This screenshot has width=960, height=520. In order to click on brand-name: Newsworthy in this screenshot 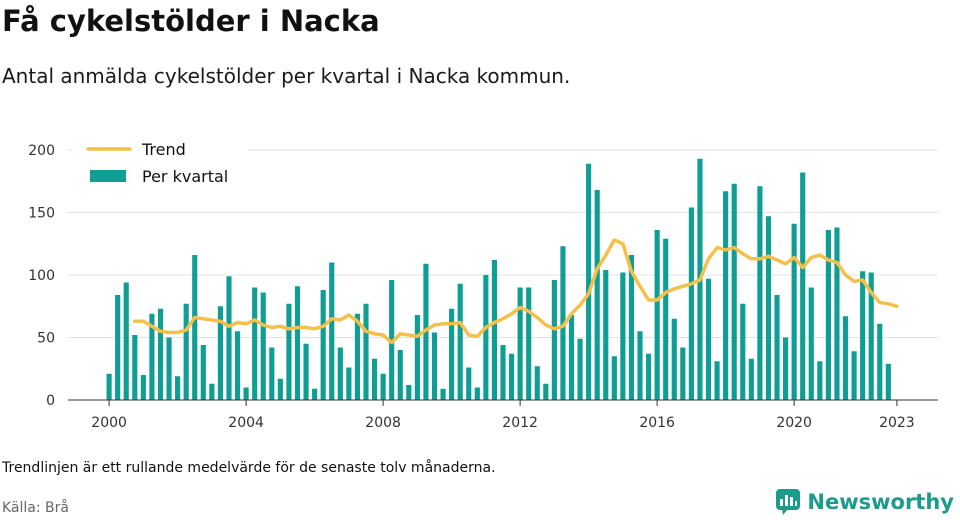, I will do `click(880, 502)`.